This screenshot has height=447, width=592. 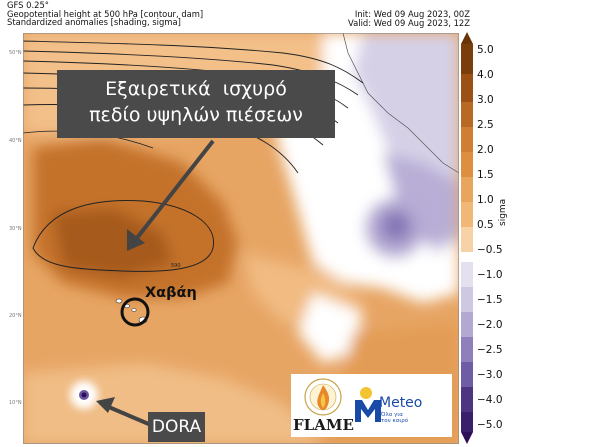 I want to click on lat-label-20: 20°N, so click(x=15, y=316).